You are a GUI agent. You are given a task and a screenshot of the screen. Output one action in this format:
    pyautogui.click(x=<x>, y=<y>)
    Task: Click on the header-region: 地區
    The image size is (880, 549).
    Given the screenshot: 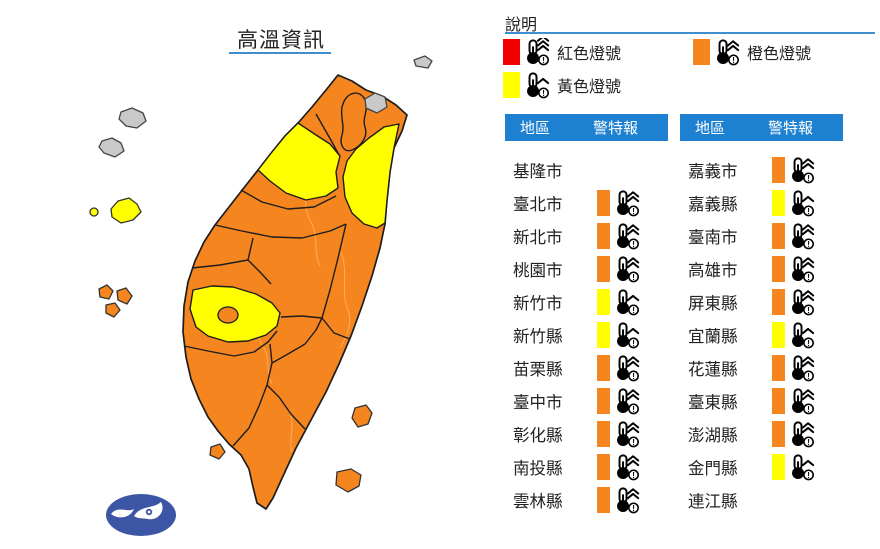 What is the action you would take?
    pyautogui.click(x=710, y=128)
    